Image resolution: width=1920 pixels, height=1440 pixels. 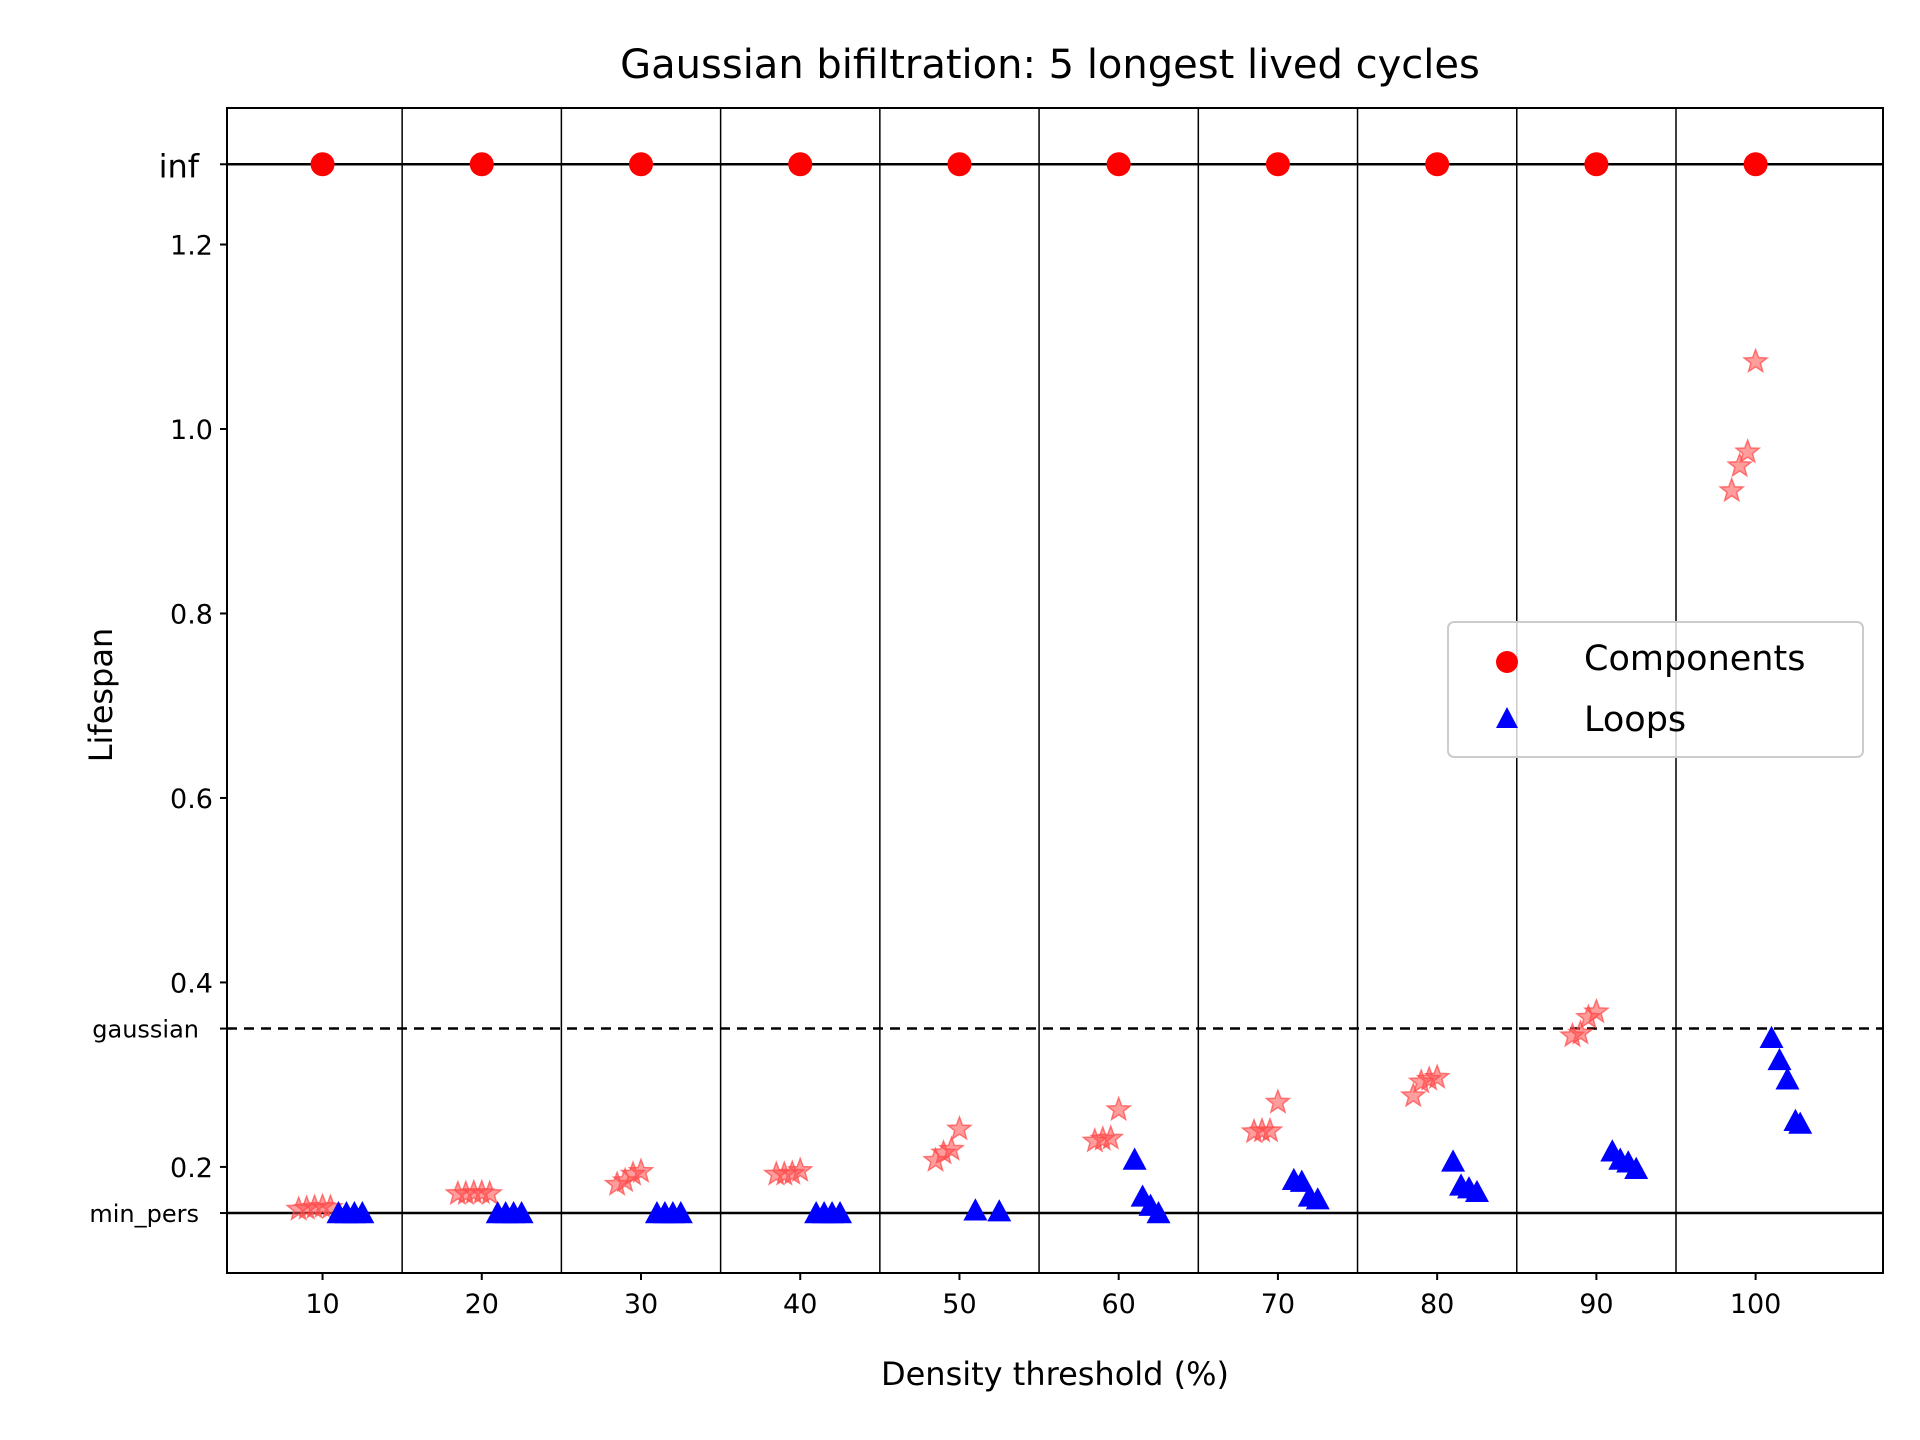 I want to click on legend-loops-marker, so click(x=1507, y=717).